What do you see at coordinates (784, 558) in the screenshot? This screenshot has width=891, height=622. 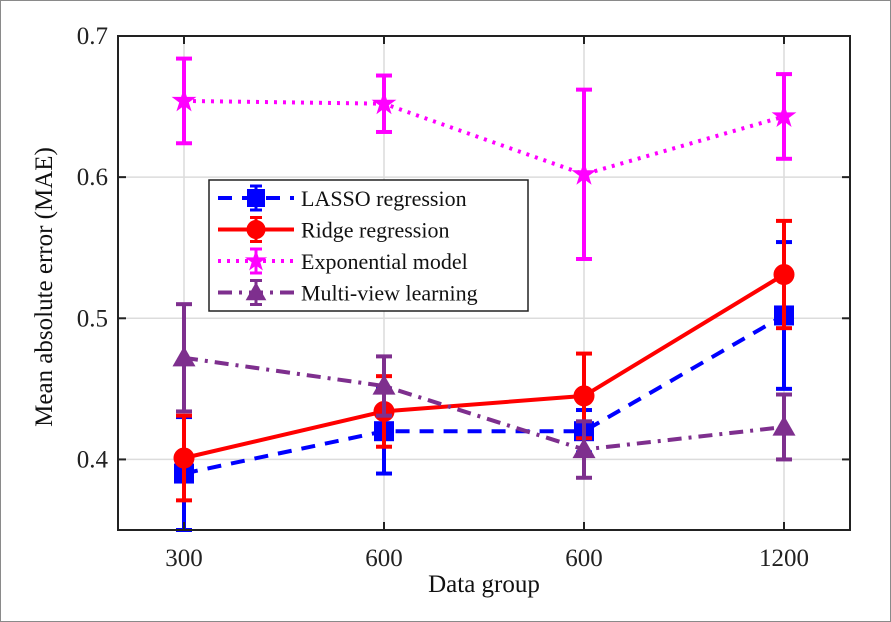 I see `x-tick-label: 1200` at bounding box center [784, 558].